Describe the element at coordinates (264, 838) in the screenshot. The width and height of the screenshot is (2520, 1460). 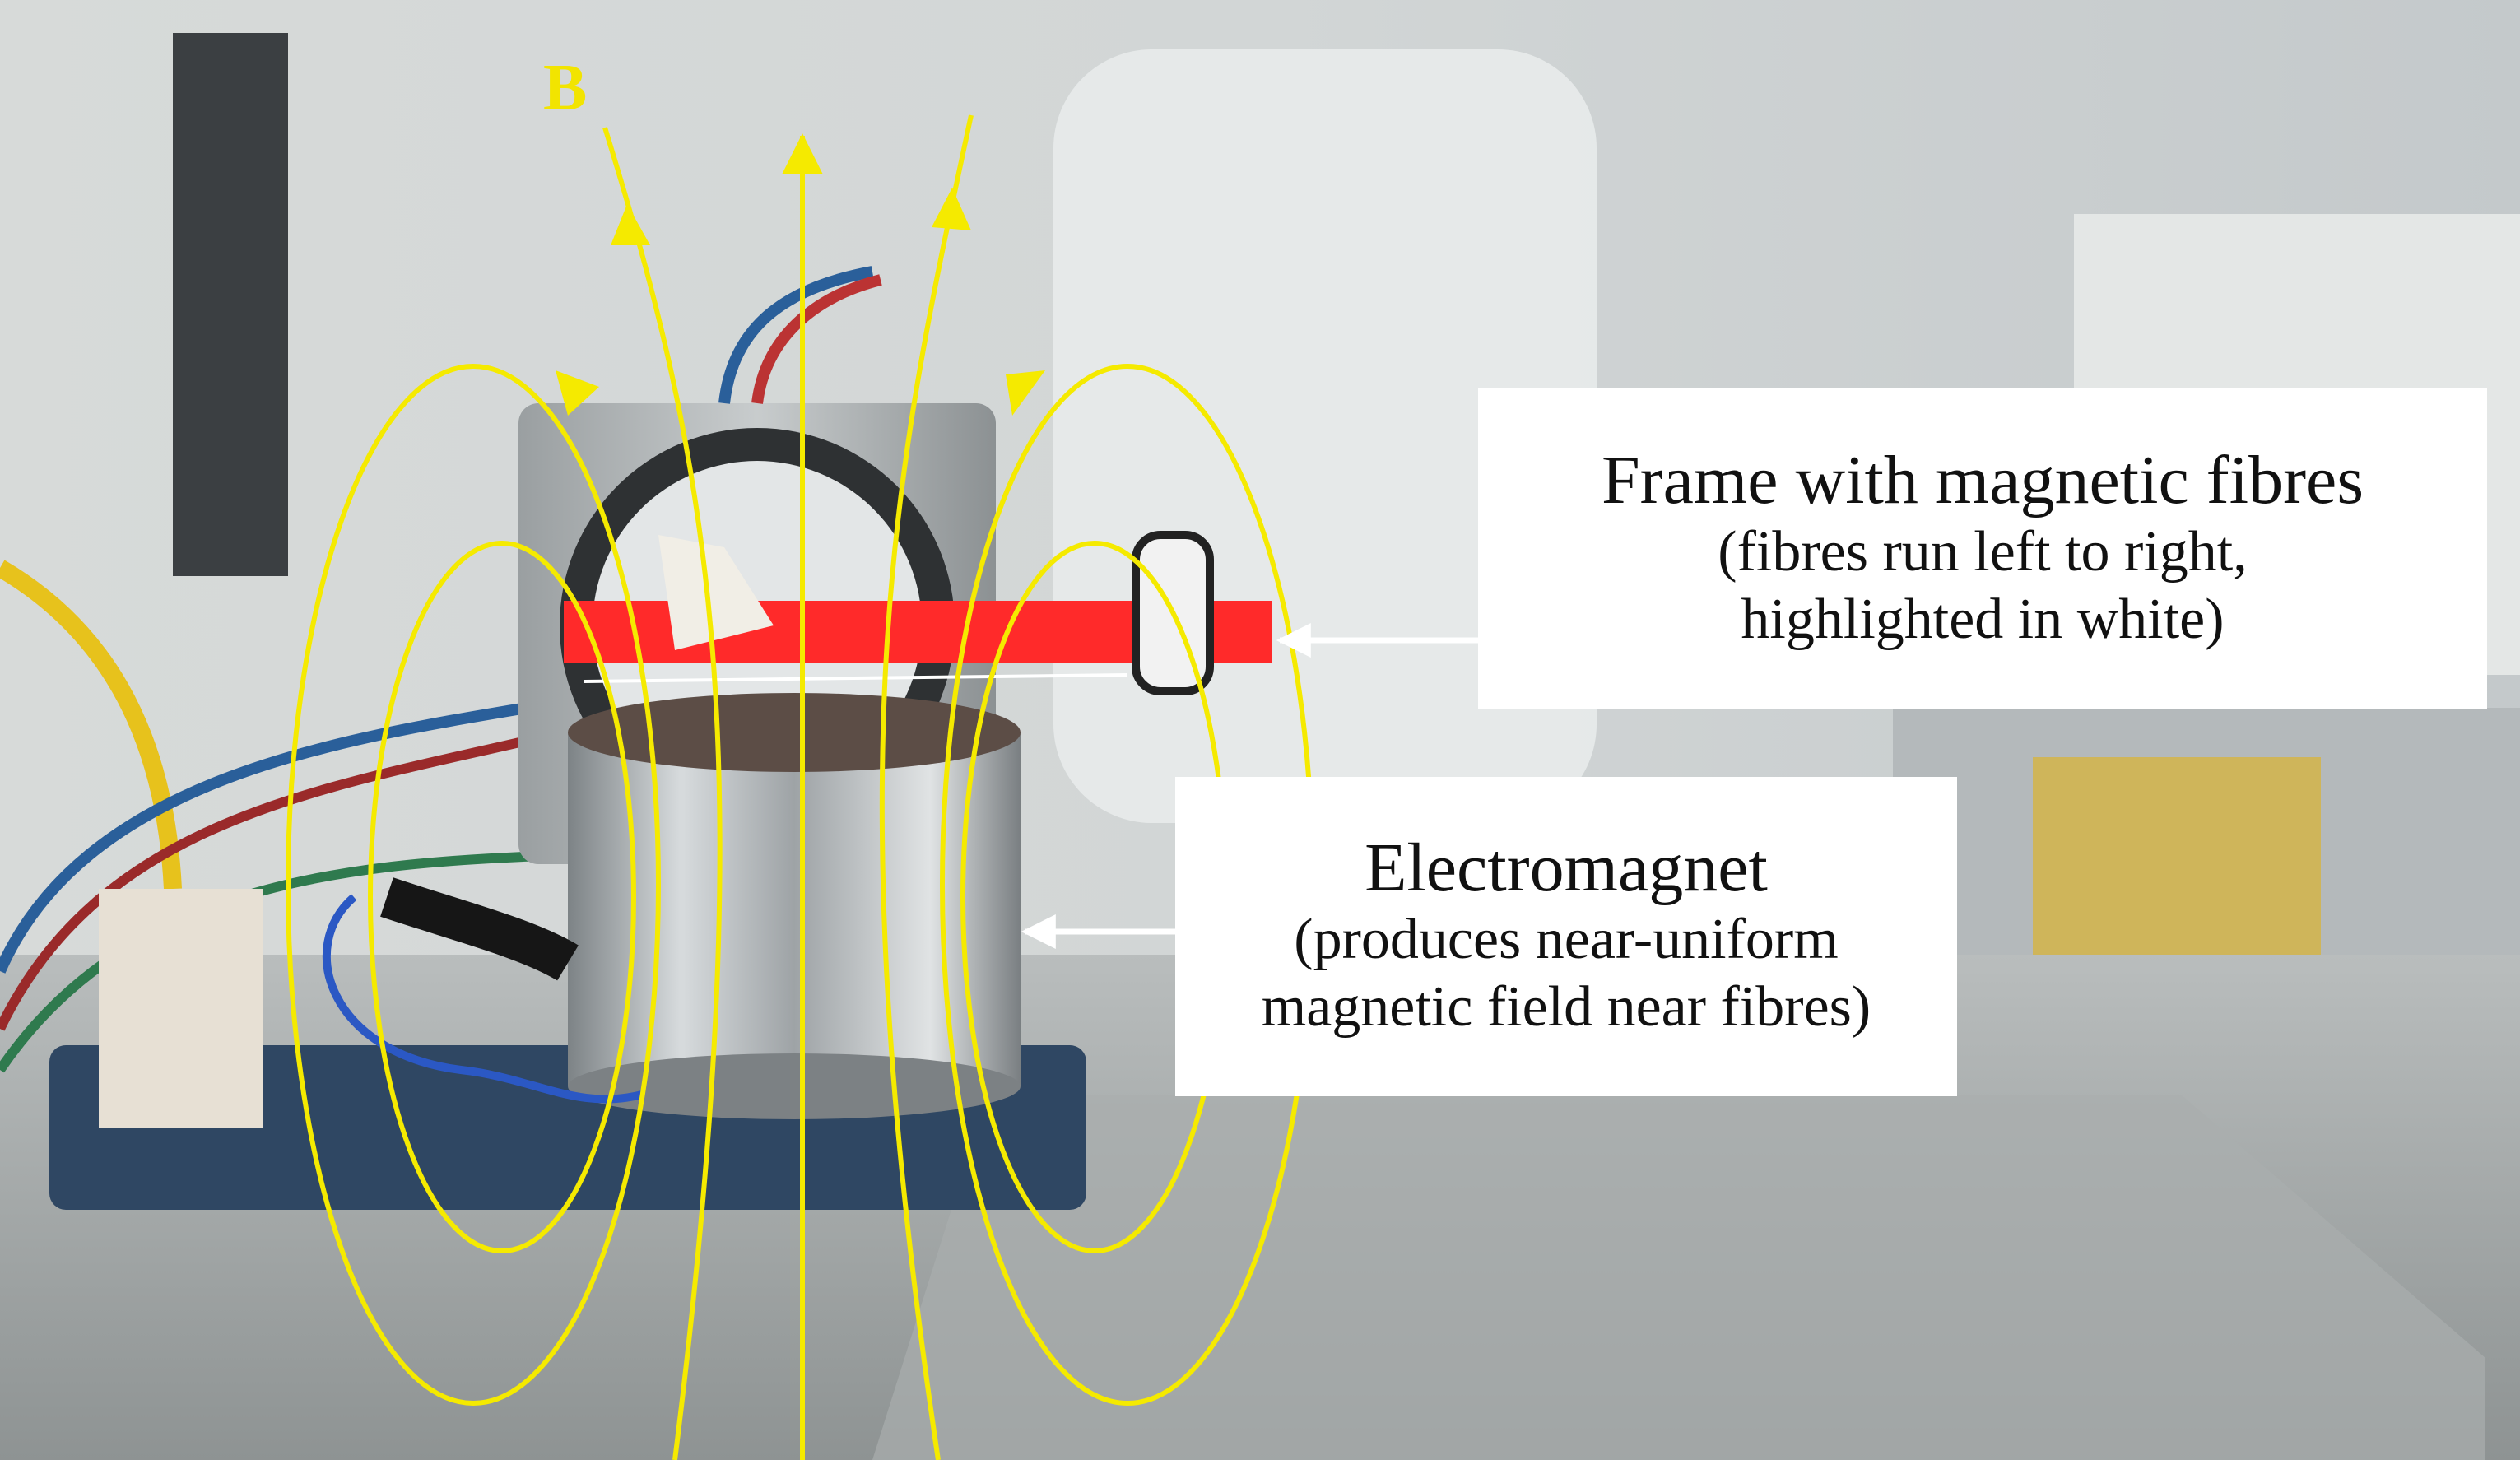
I see `blue-wire-left` at that location.